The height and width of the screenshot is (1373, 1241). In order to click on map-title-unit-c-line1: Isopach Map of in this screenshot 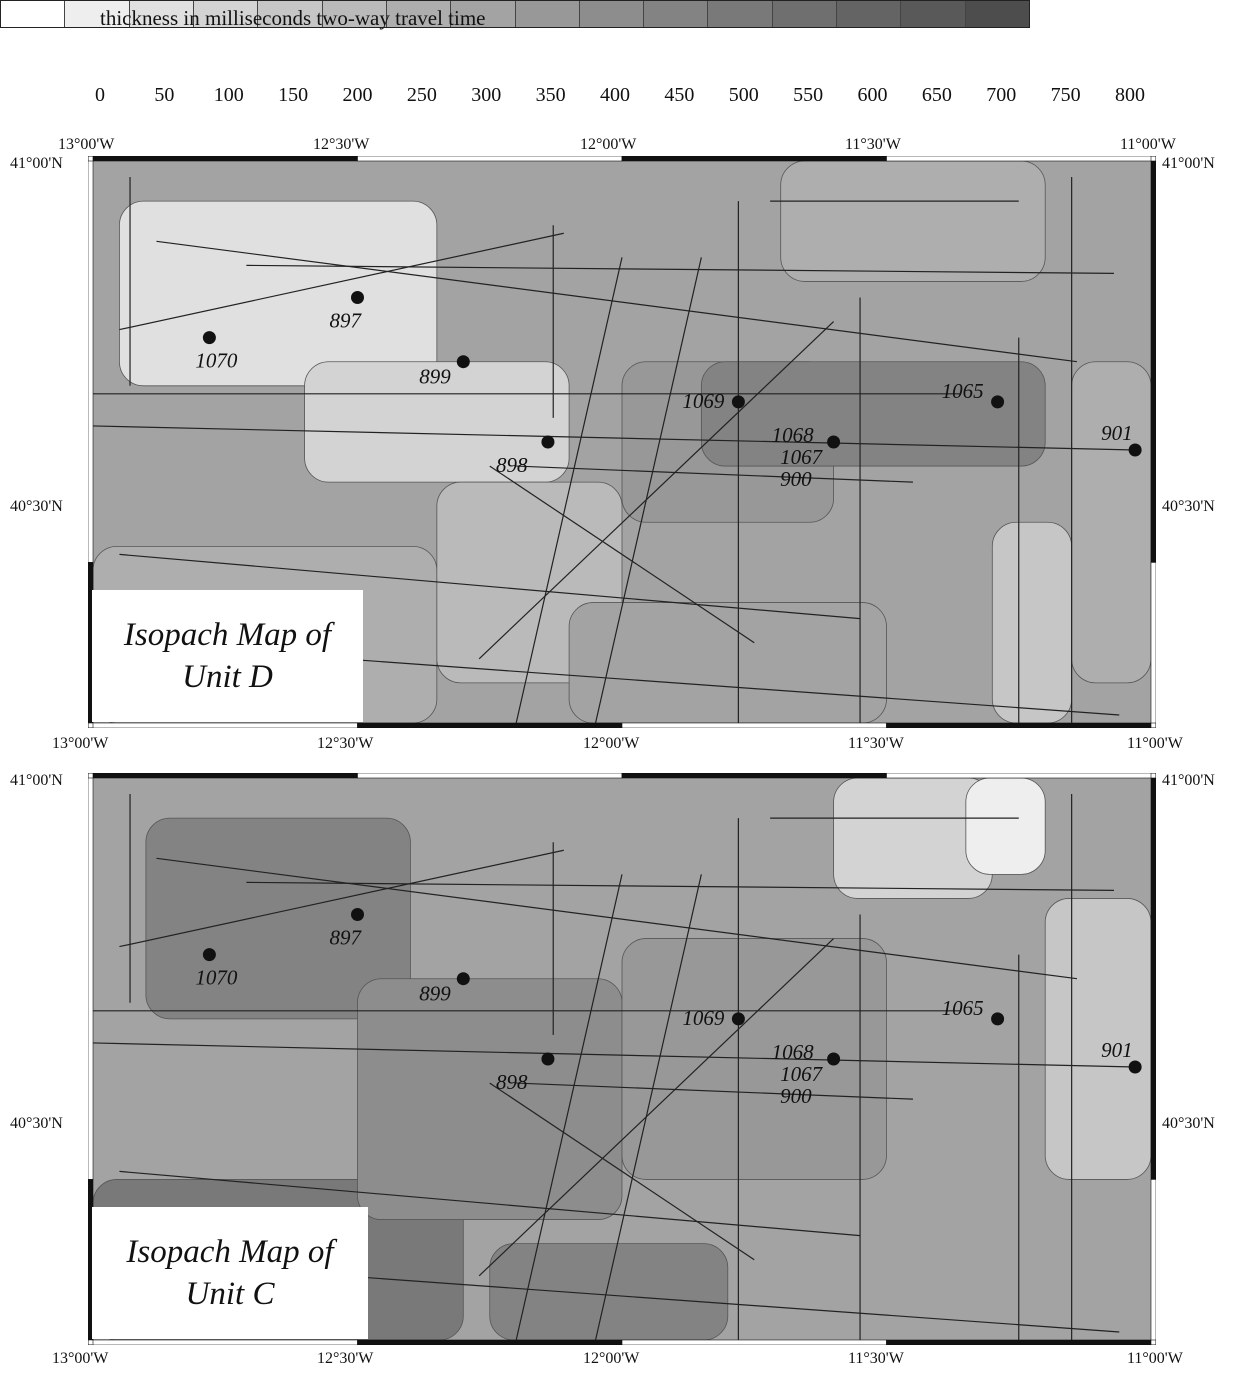, I will do `click(230, 1252)`.